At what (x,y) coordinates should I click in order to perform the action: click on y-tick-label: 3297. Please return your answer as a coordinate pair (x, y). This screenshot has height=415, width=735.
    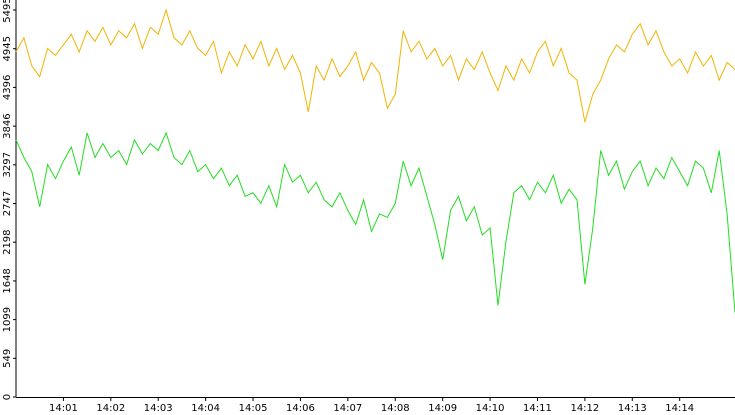
    Looking at the image, I should click on (7, 164).